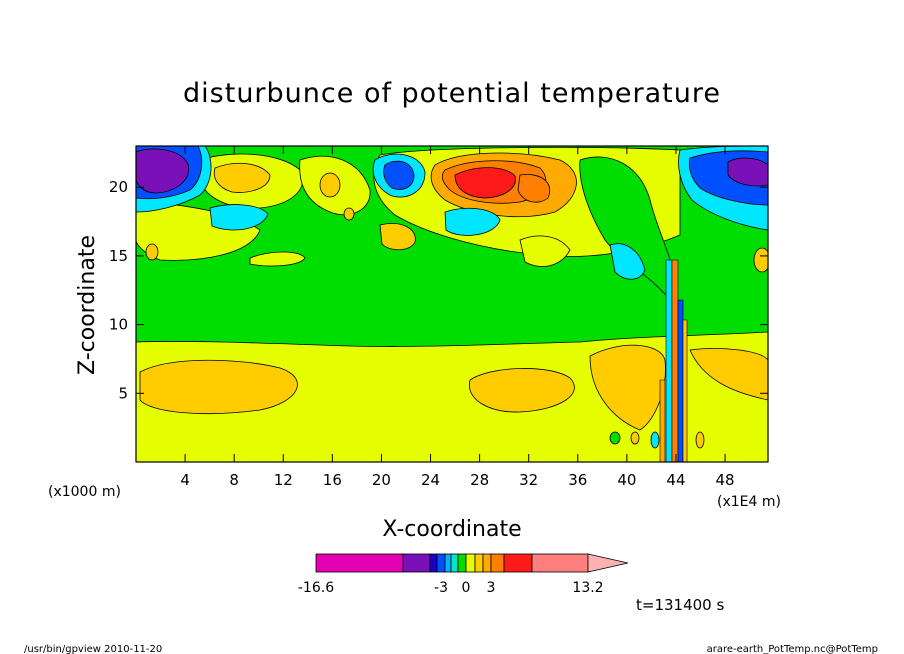 The height and width of the screenshot is (654, 904). I want to click on region-warm-core, so click(485, 183).